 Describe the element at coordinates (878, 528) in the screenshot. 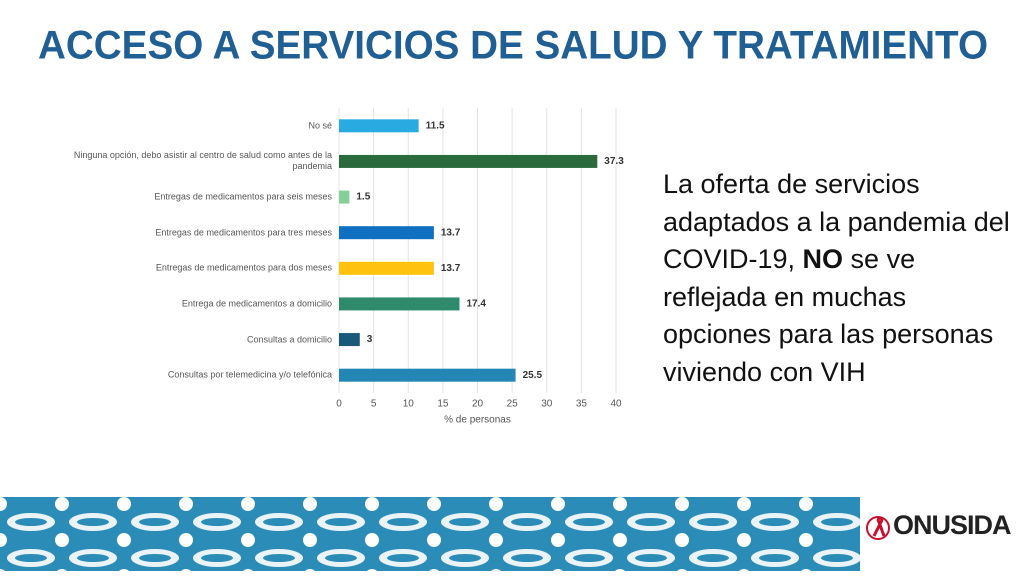

I see `logo-icon` at that location.